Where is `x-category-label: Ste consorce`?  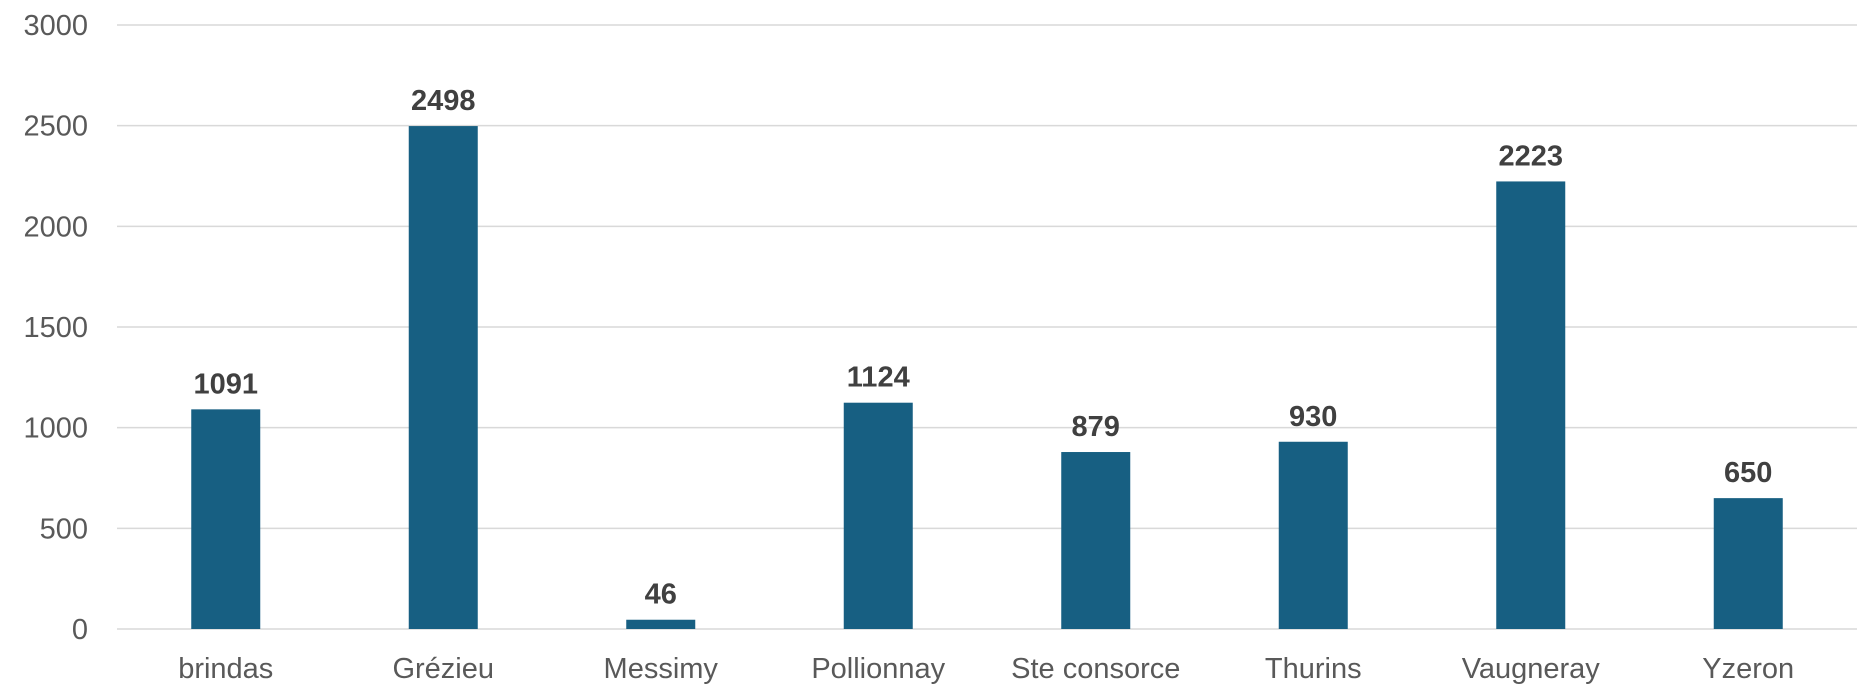 x-category-label: Ste consorce is located at coordinates (1095, 669).